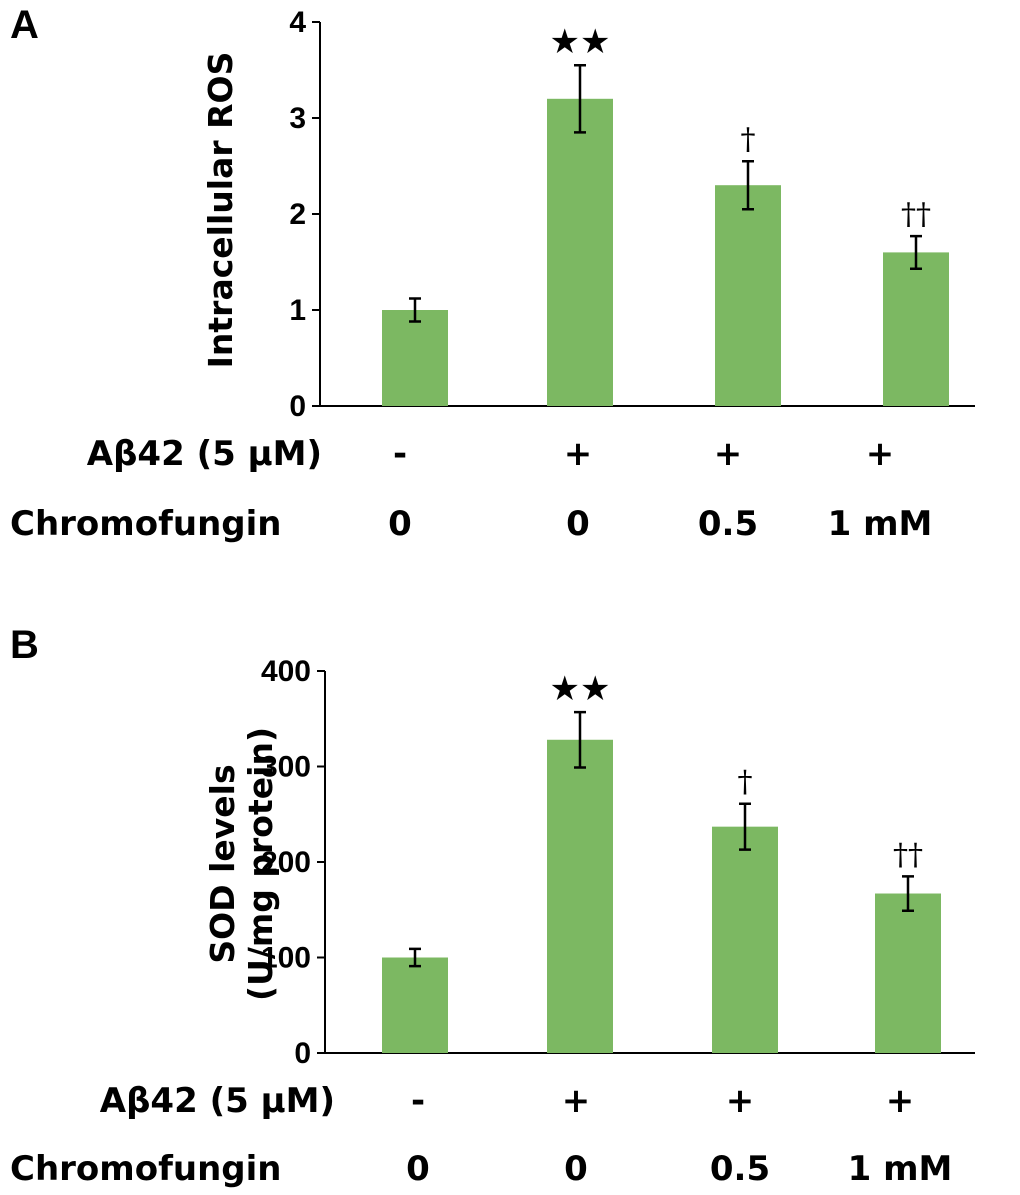  I want to click on y-axis-label: (U/mg protein), so click(260, 864).